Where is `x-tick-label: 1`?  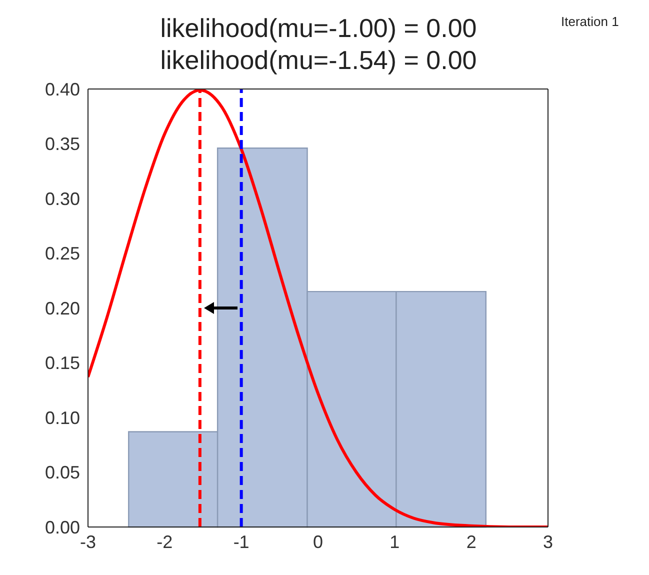
x-tick-label: 1 is located at coordinates (395, 542).